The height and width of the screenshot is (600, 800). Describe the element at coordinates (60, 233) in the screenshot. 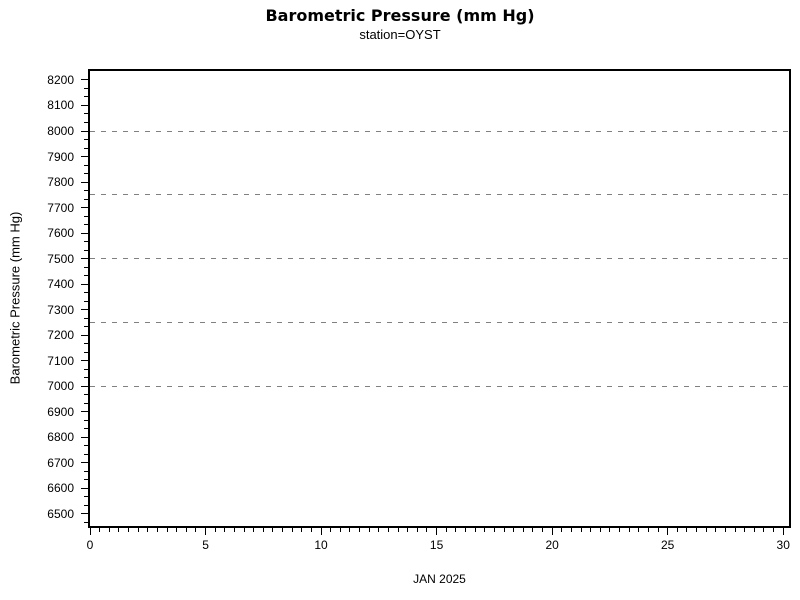

I see `y-tick-label: 7600` at that location.